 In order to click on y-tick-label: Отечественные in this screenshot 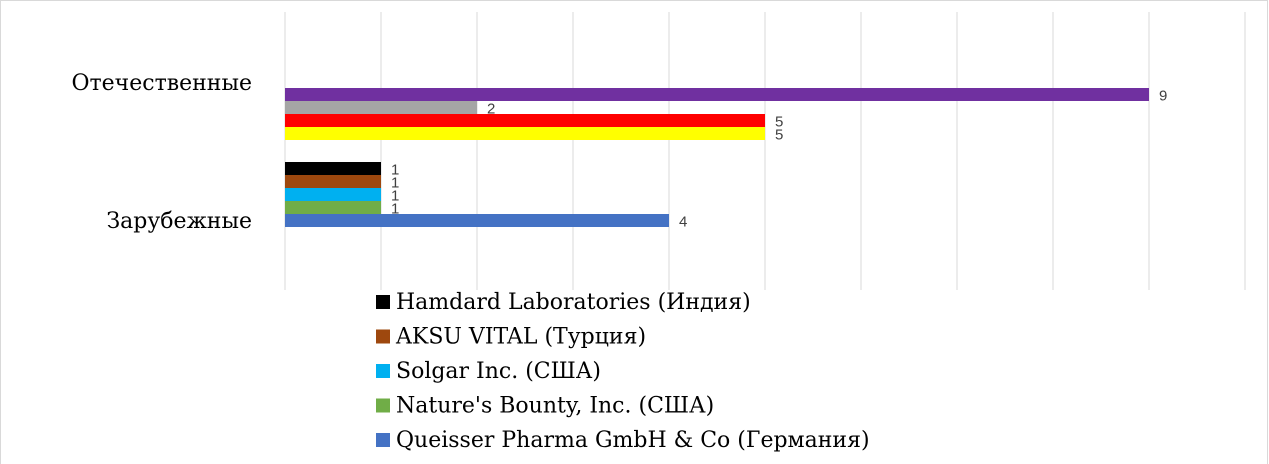, I will do `click(161, 83)`.